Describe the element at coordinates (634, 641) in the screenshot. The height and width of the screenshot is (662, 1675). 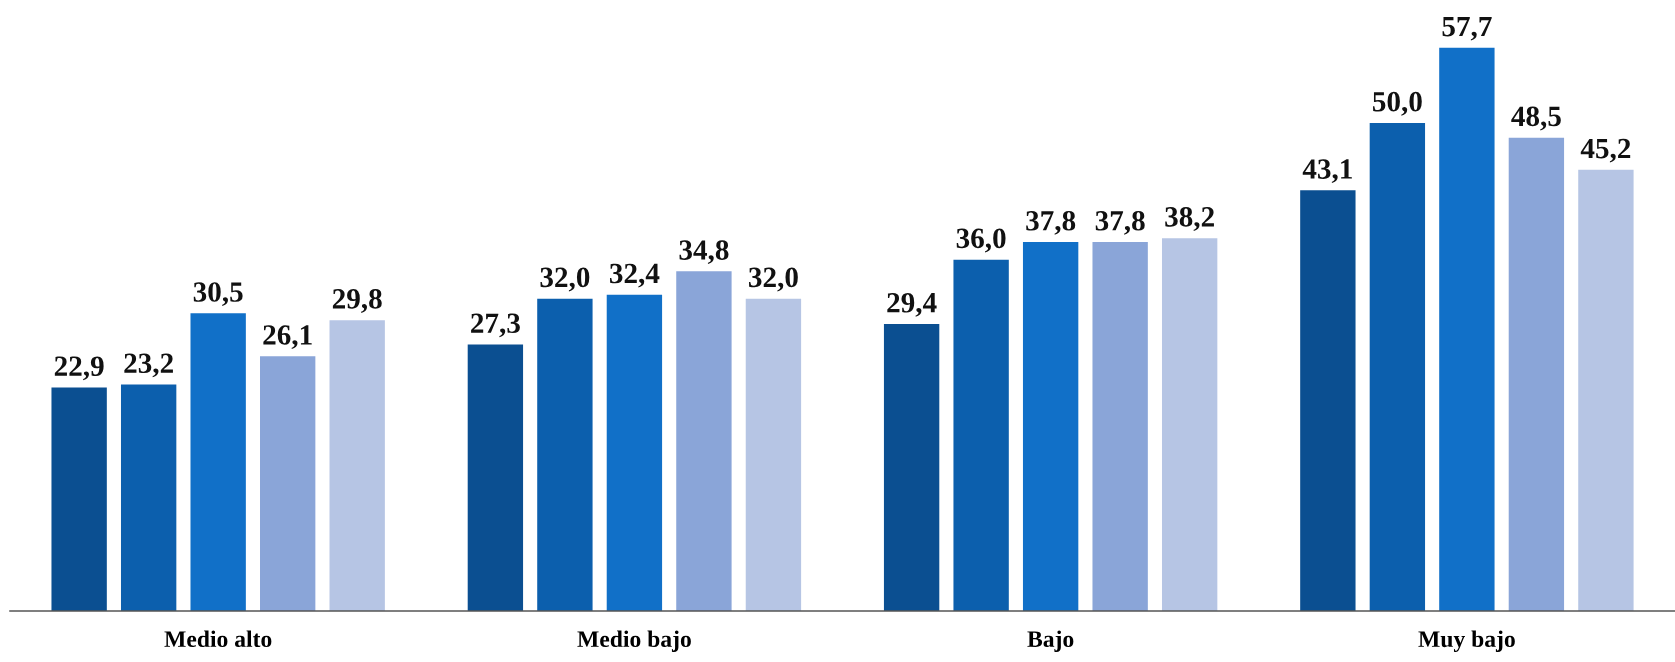
I see `x-tick-label: Medio bajo` at that location.